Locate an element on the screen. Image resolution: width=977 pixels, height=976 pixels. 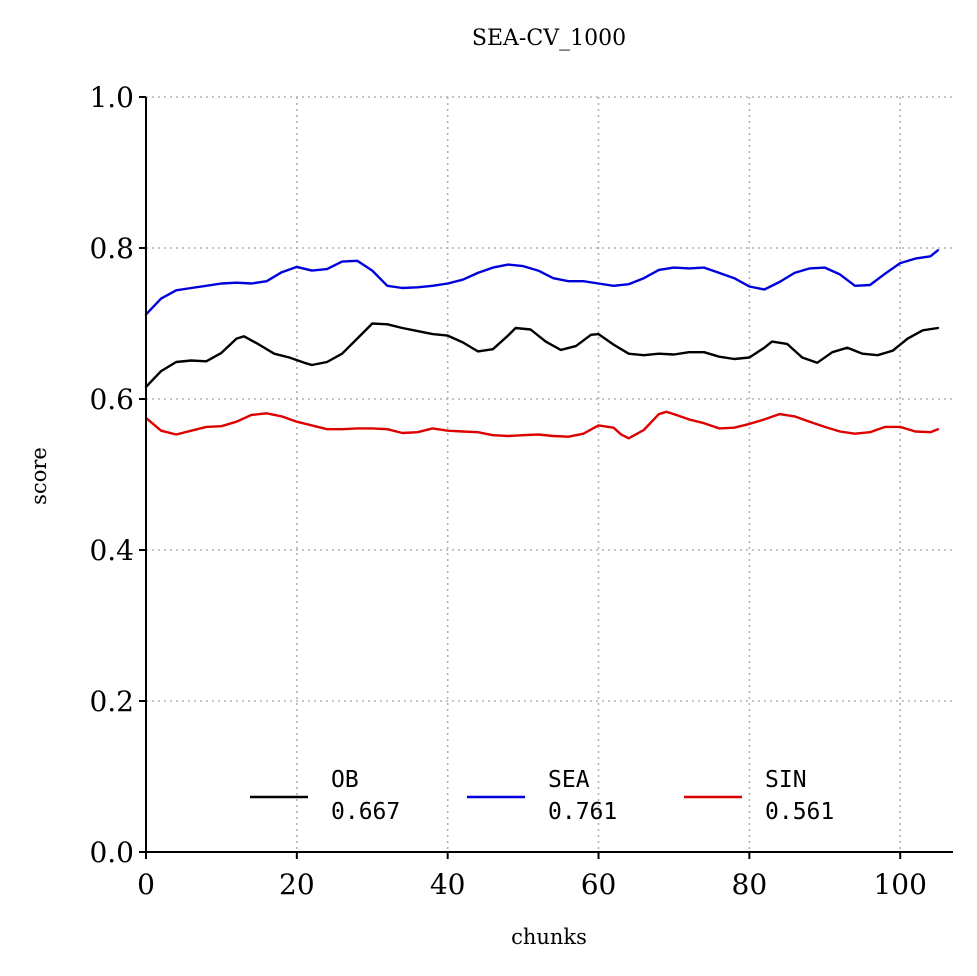
x-tick-label: 60 is located at coordinates (599, 884).